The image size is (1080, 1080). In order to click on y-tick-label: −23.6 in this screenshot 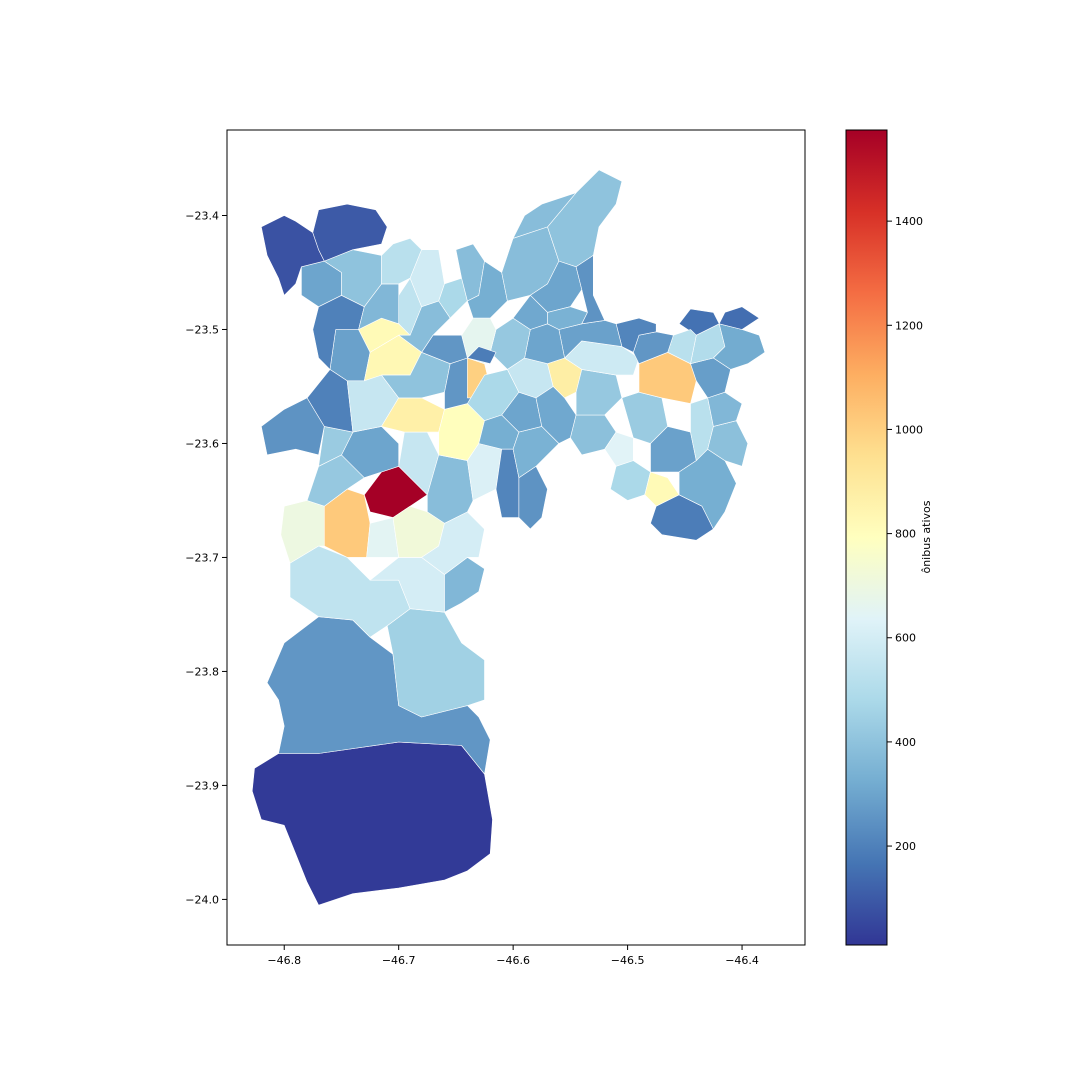, I will do `click(202, 443)`.